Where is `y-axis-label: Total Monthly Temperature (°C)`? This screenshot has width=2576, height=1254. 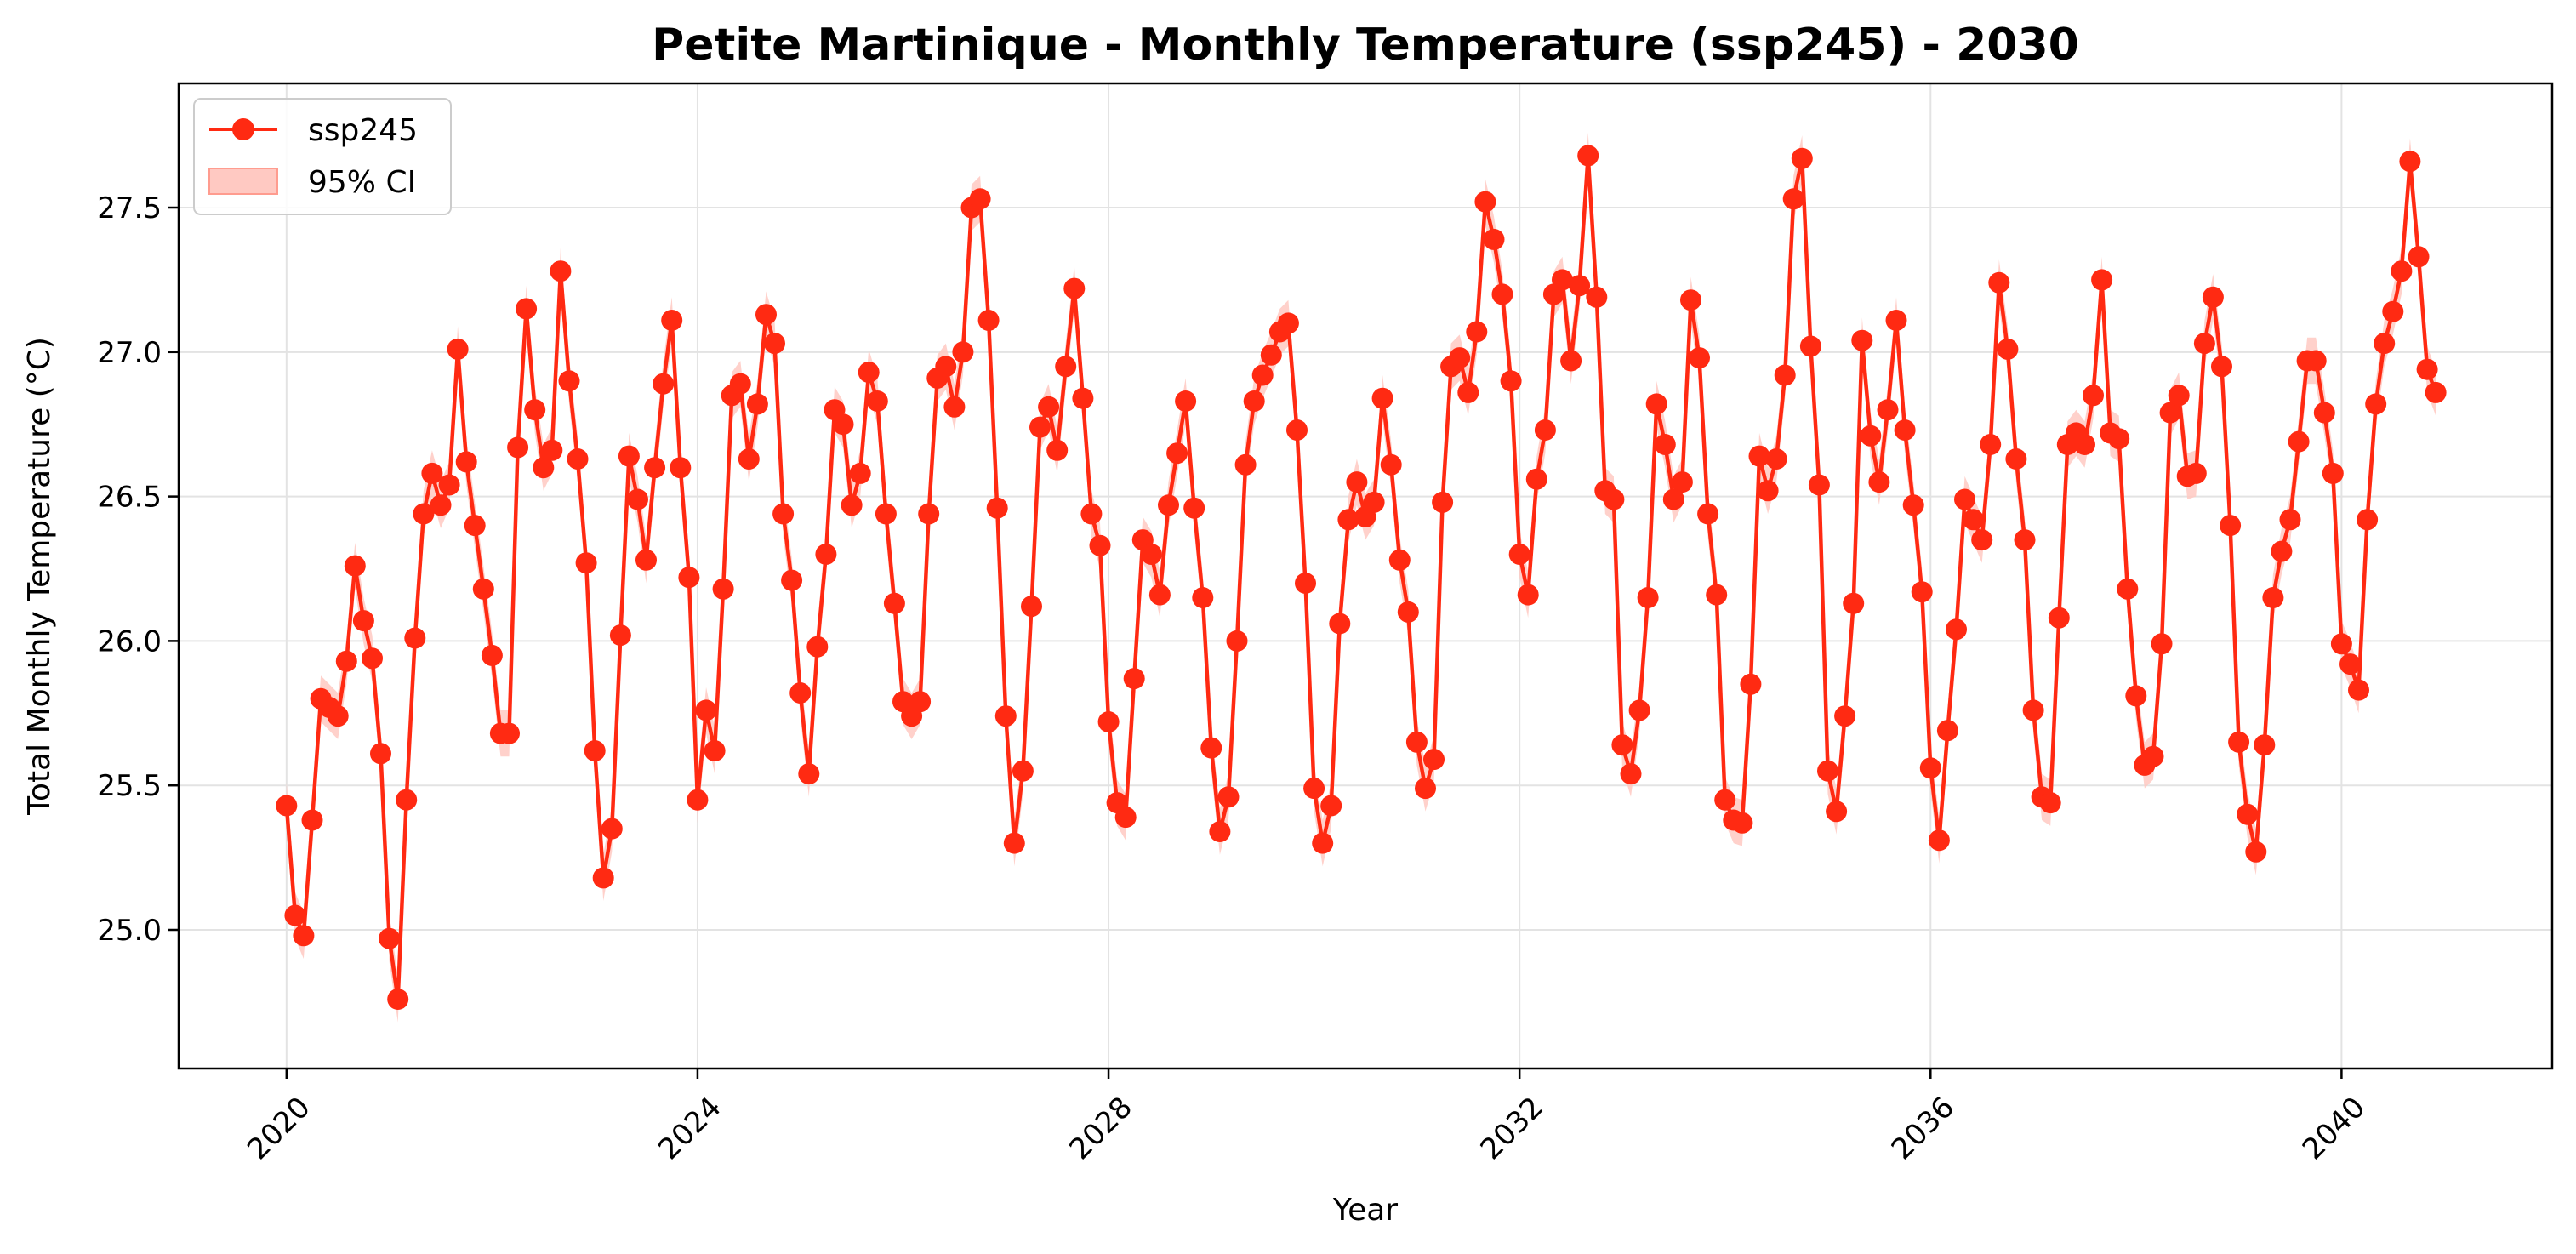
y-axis-label: Total Monthly Temperature (°C) is located at coordinates (39, 576).